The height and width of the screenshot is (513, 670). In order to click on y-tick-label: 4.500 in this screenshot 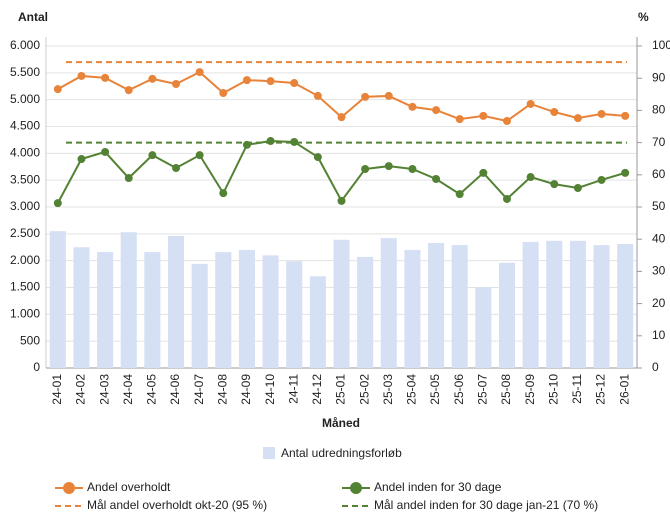, I will do `click(25, 126)`.